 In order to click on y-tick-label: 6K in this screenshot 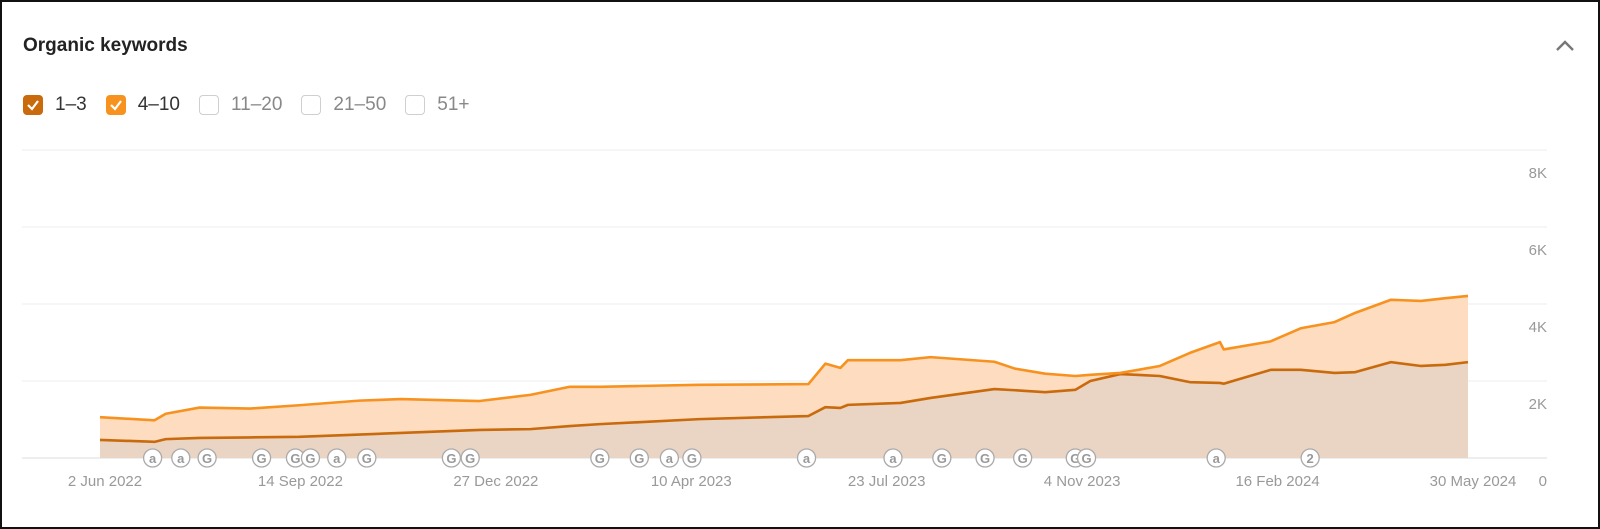, I will do `click(1538, 250)`.